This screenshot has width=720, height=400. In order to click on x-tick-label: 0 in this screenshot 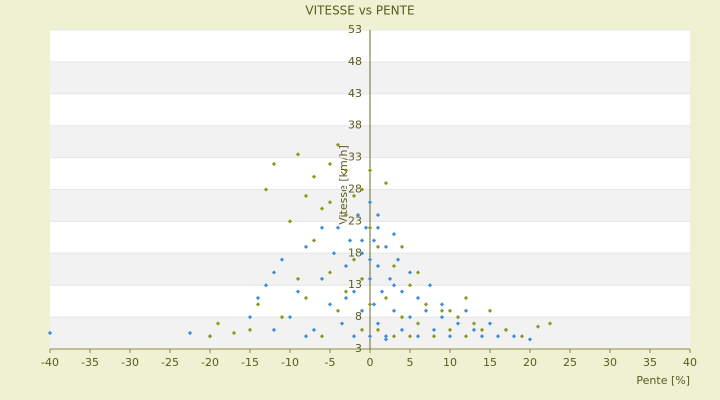, I will do `click(370, 362)`.